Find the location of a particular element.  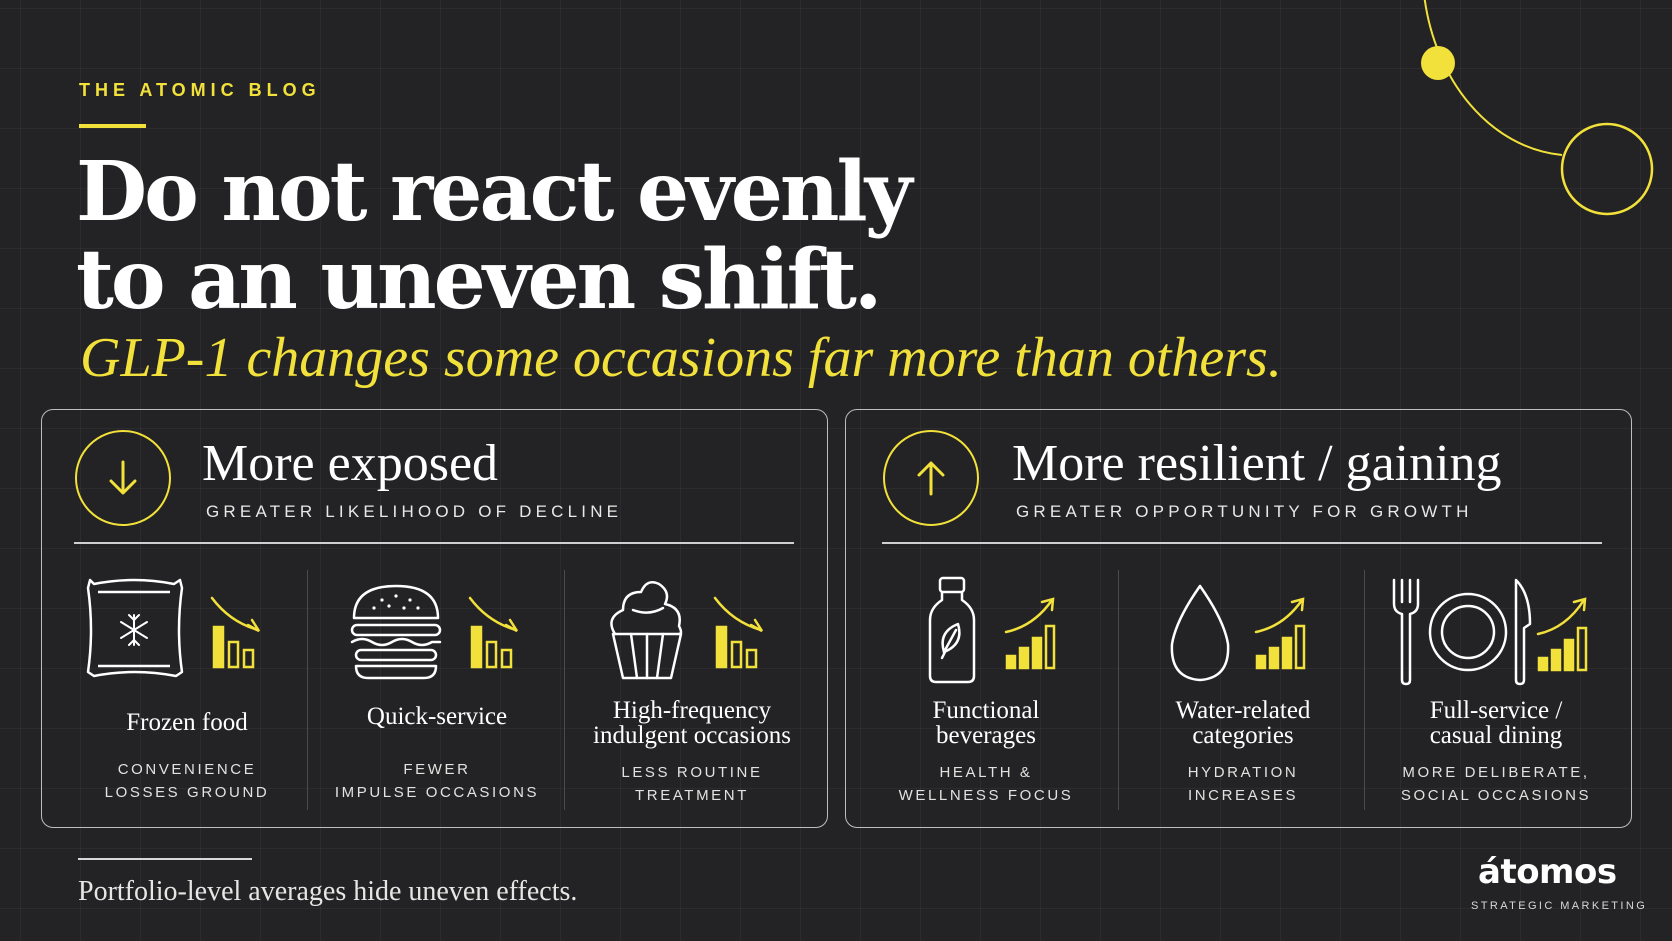

title-line-1: Full-service / is located at coordinates (1496, 710).